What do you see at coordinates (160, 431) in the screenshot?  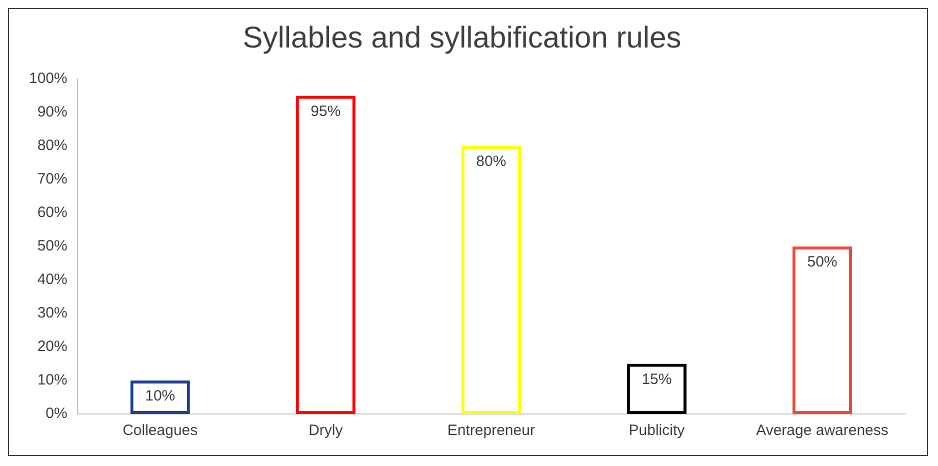 I see `x-tick-label: Colleagues` at bounding box center [160, 431].